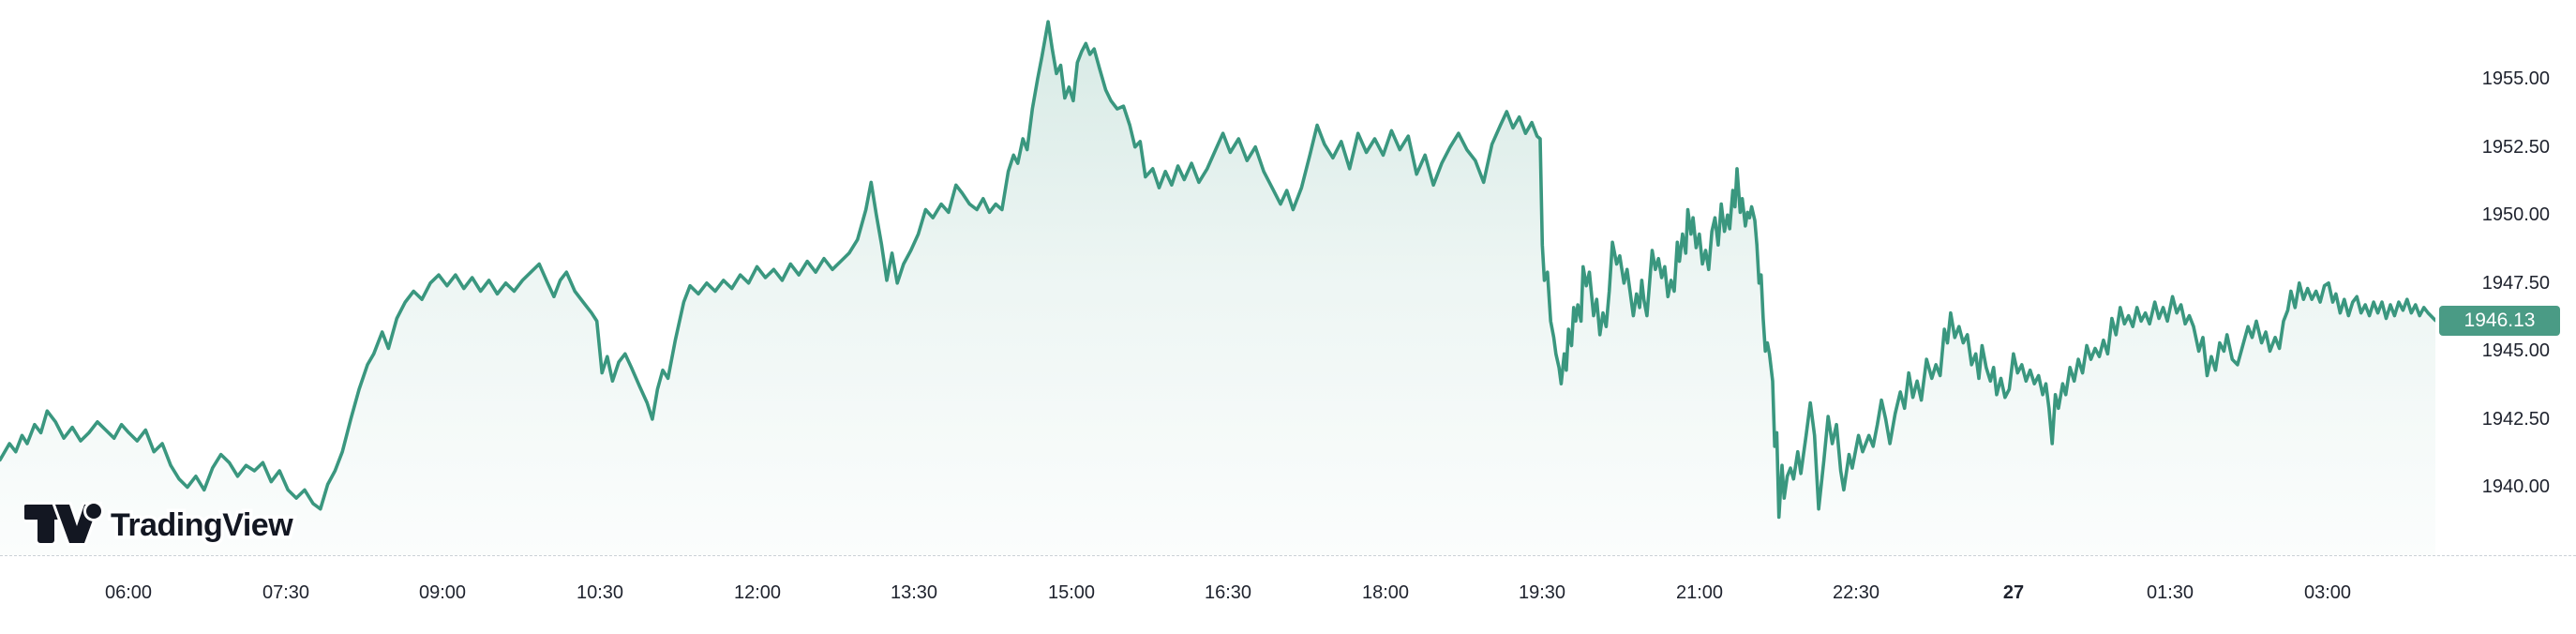 The width and height of the screenshot is (2576, 634). What do you see at coordinates (2515, 487) in the screenshot?
I see `price-tick-label: 1940.00` at bounding box center [2515, 487].